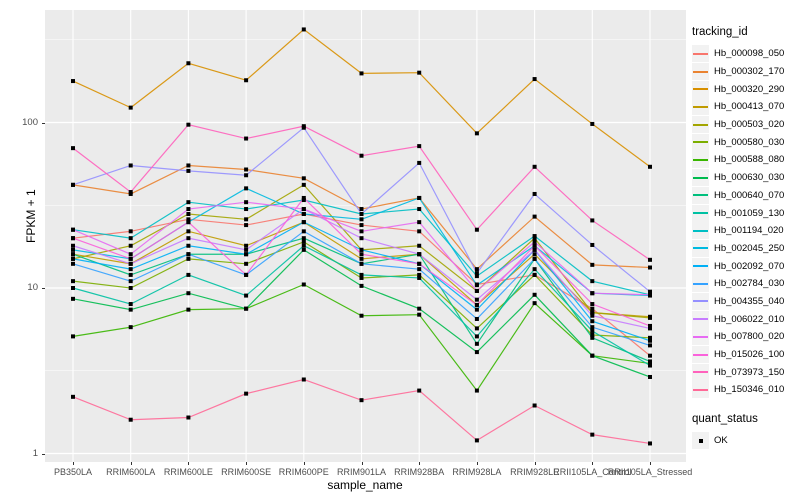 Image resolution: width=800 pixels, height=500 pixels. Describe the element at coordinates (30, 122) in the screenshot. I see `y-tick-label: 100` at that location.